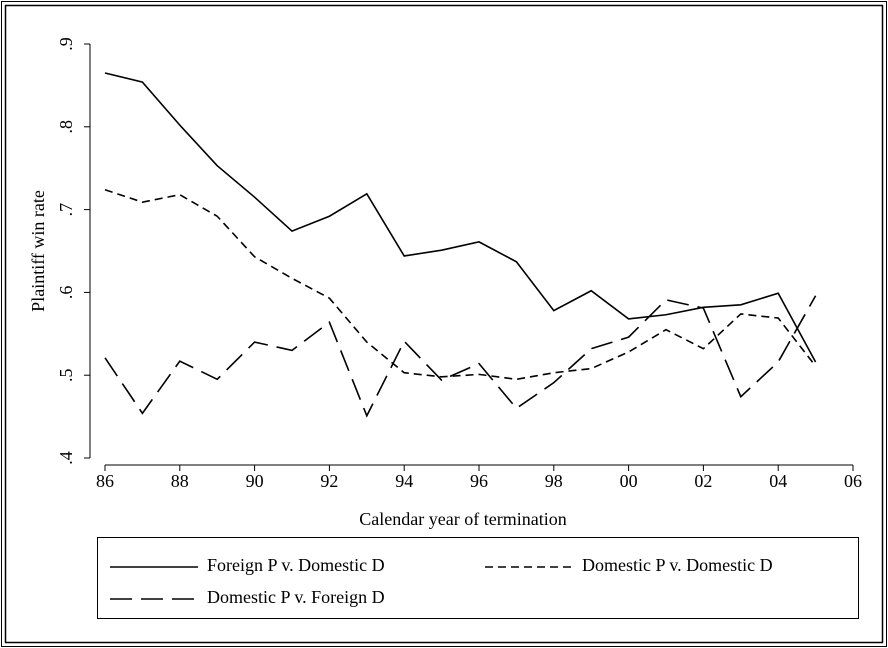 The image size is (888, 648). Describe the element at coordinates (554, 481) in the screenshot. I see `x-tick-label: 98` at that location.